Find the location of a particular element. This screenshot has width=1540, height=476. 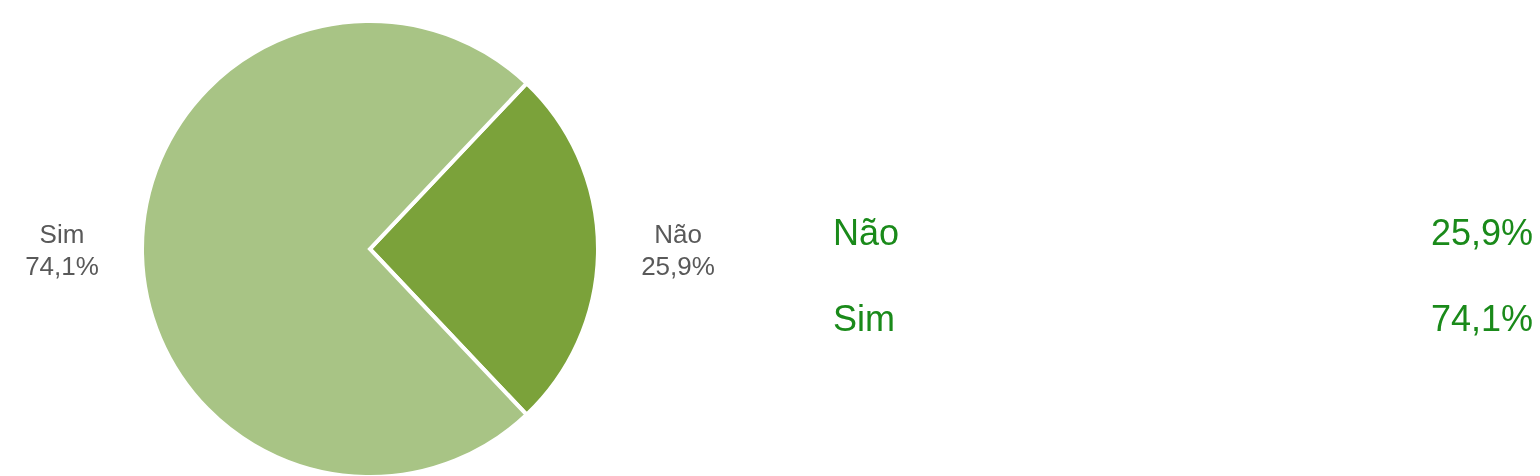

slice-label: Sim is located at coordinates (62, 234).